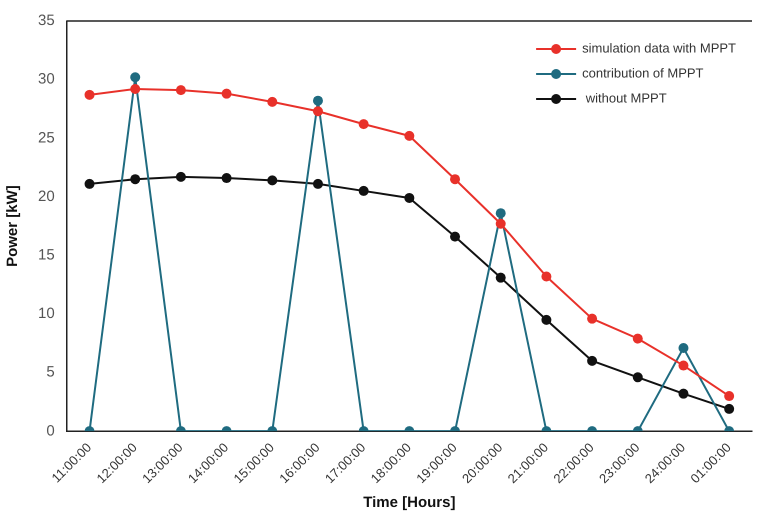 The width and height of the screenshot is (764, 516). What do you see at coordinates (46, 313) in the screenshot?
I see `y-tick-label: 10` at bounding box center [46, 313].